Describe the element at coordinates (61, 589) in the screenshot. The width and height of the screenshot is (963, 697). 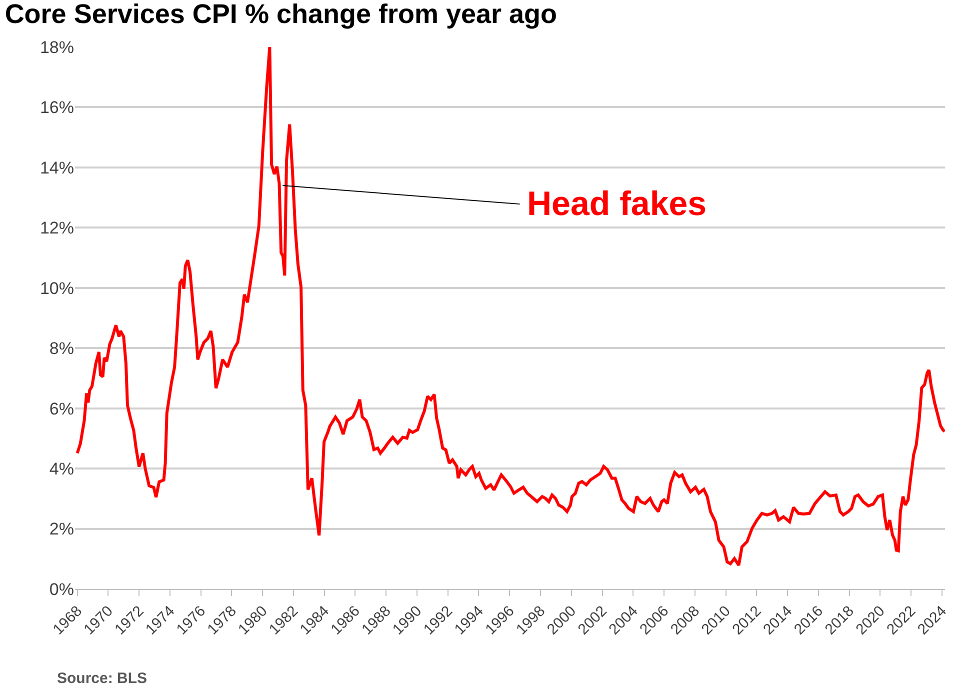
I see `y-tick-label: 0%` at that location.